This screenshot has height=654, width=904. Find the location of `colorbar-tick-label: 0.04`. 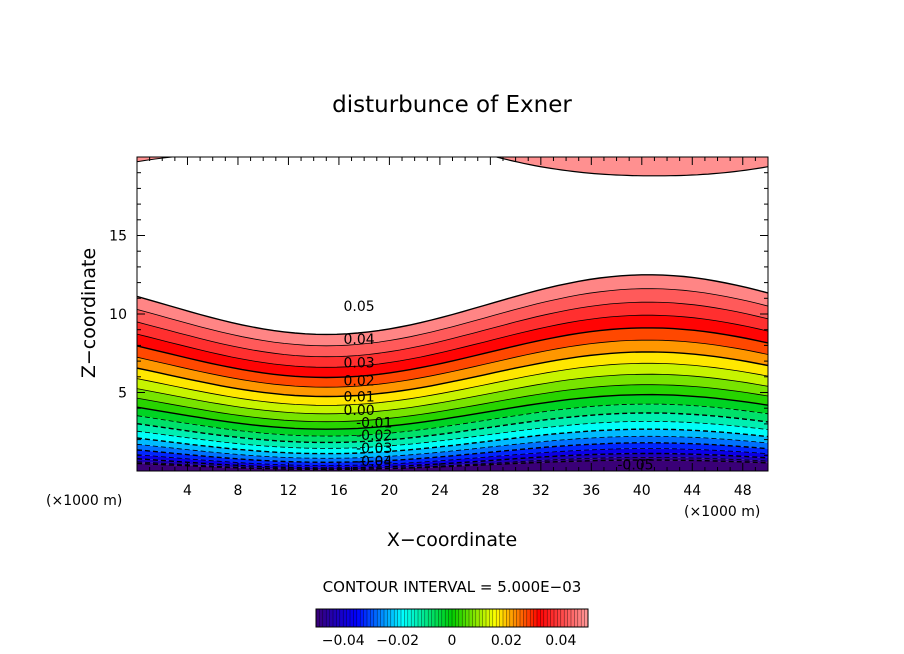

colorbar-tick-label: 0.04 is located at coordinates (560, 641).